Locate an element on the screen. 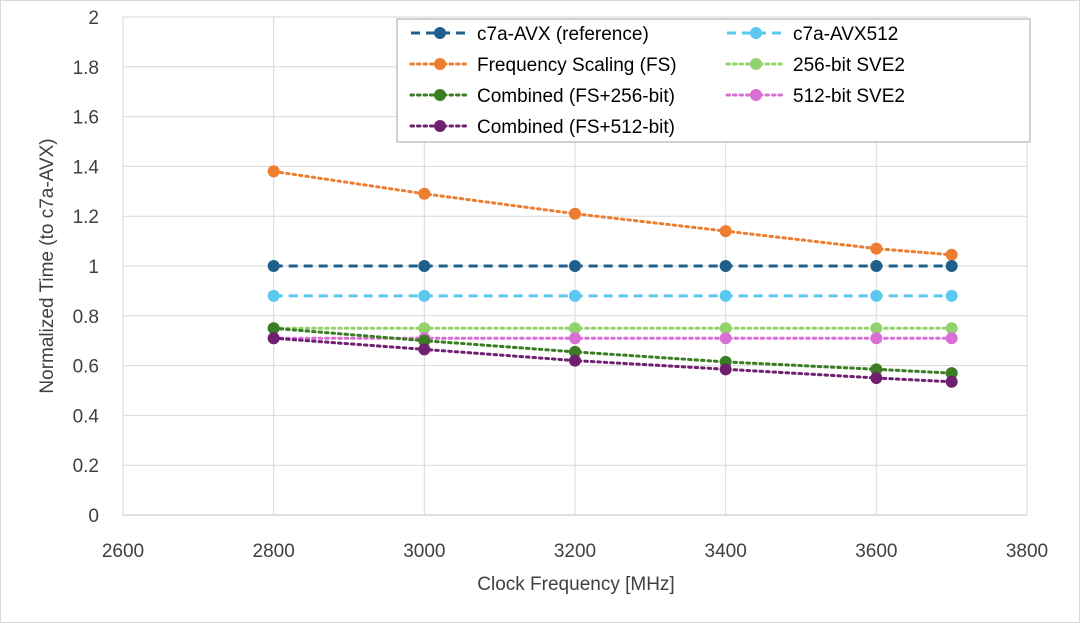 This screenshot has width=1080, height=624. legend-entry: Frequency Scaling (FS) is located at coordinates (543, 65).